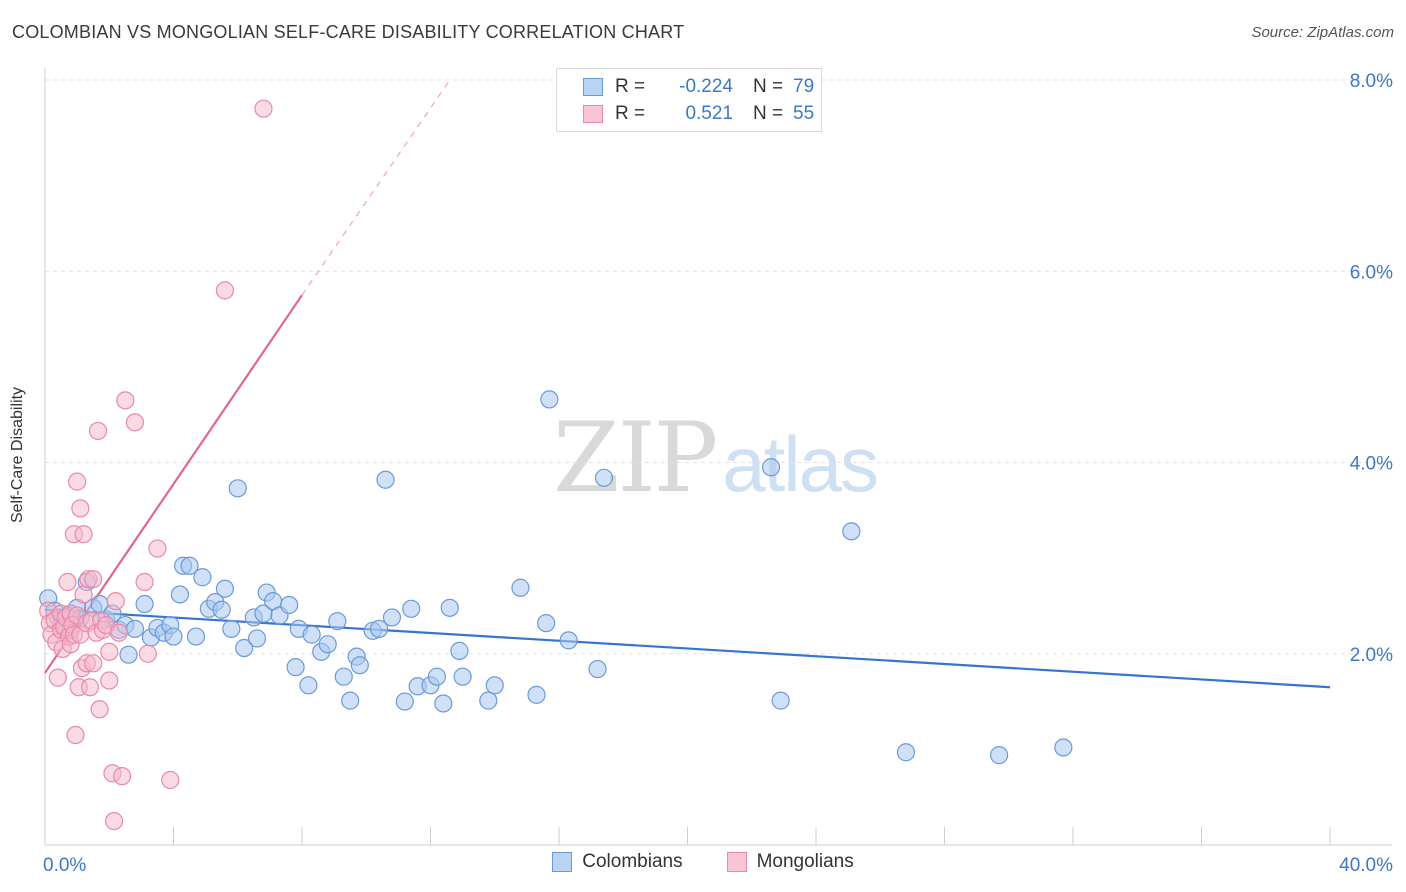 This screenshot has width=1406, height=892. What do you see at coordinates (376, 187) in the screenshot?
I see `mongolians-trend-extension` at bounding box center [376, 187].